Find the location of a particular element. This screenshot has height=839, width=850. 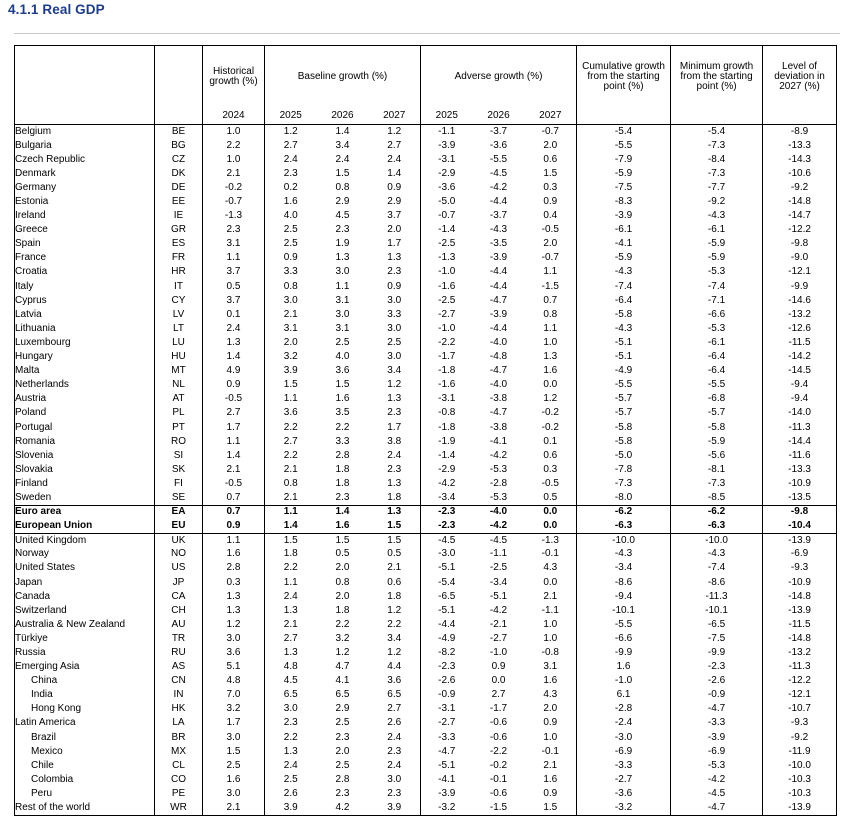

row-baseline-2027: 2.3 is located at coordinates (394, 751).